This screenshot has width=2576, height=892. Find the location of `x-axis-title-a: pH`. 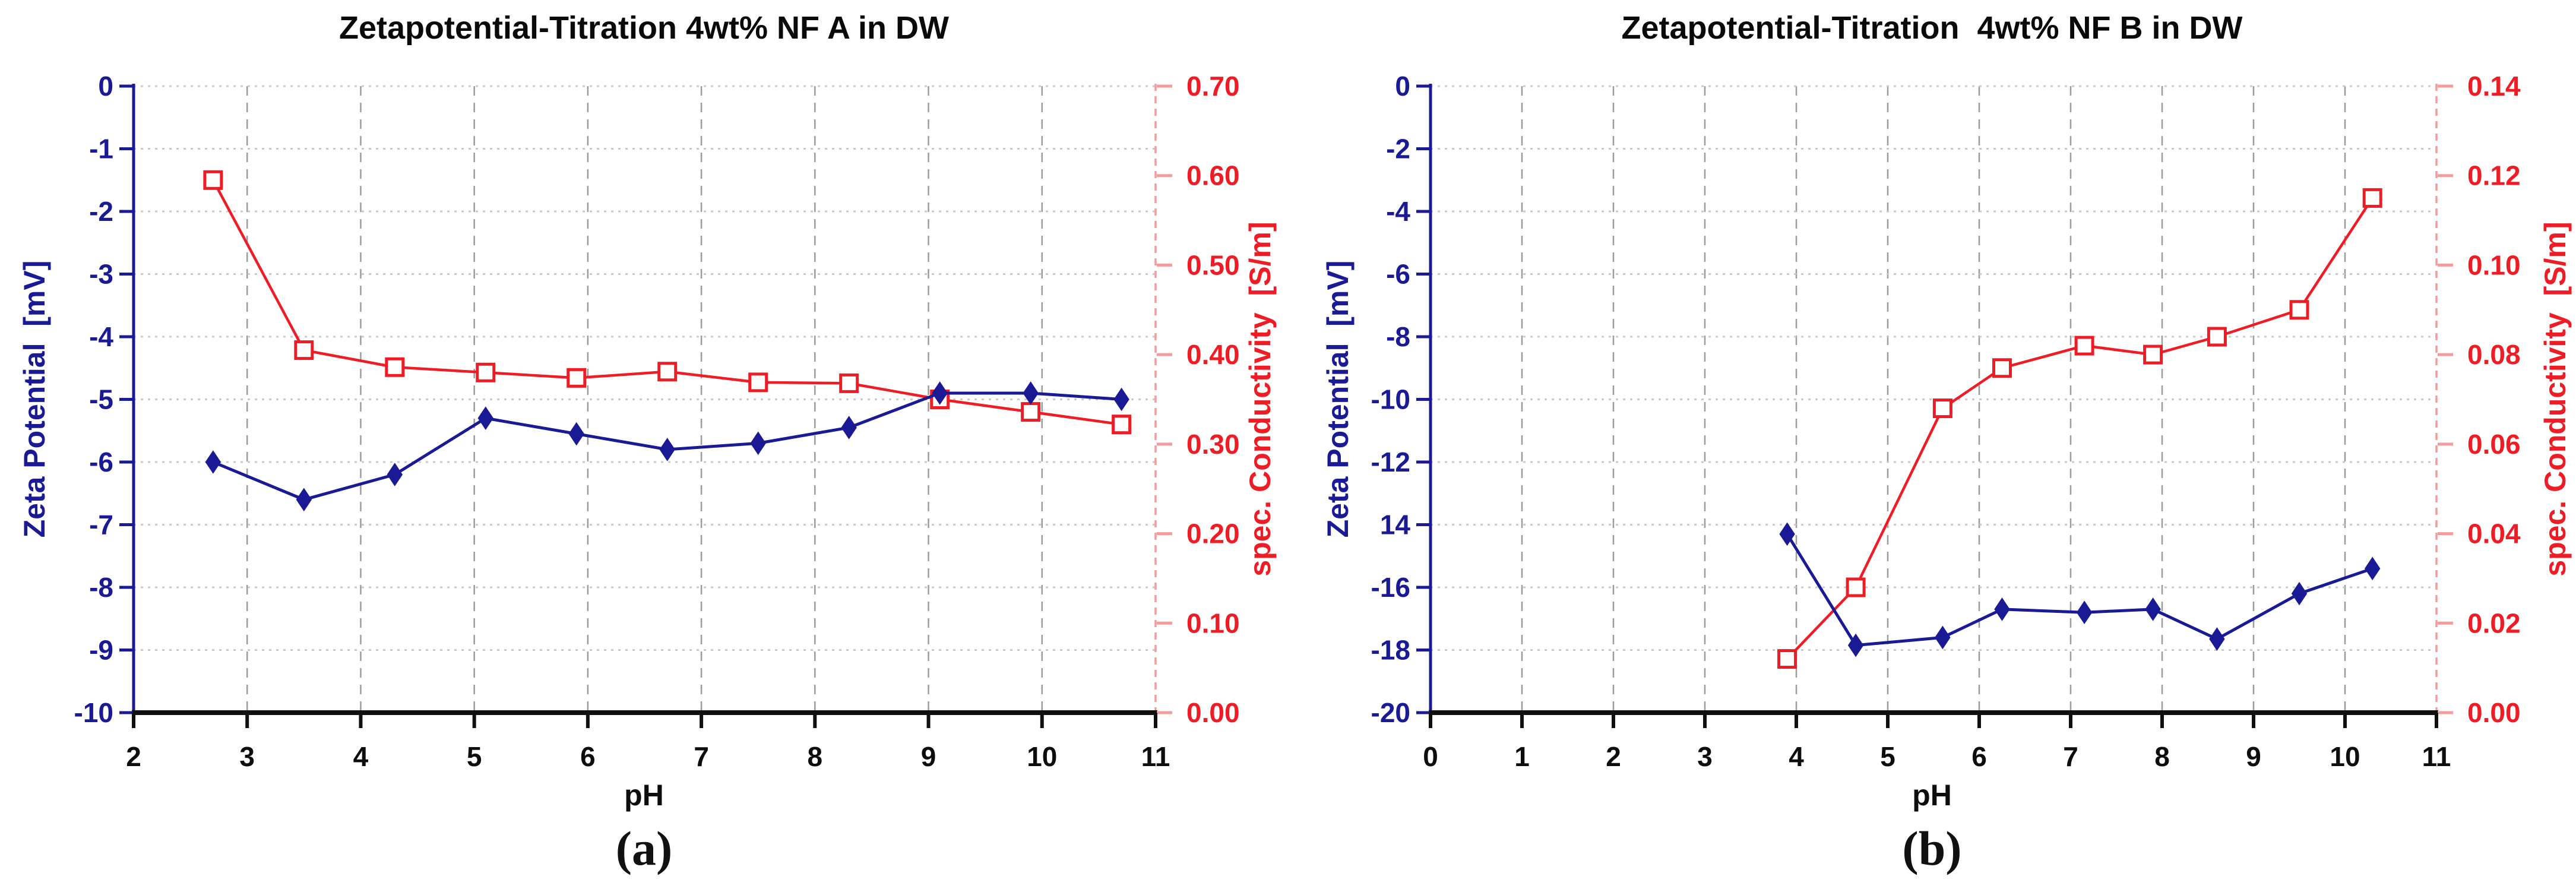

x-axis-title-a: pH is located at coordinates (644, 795).